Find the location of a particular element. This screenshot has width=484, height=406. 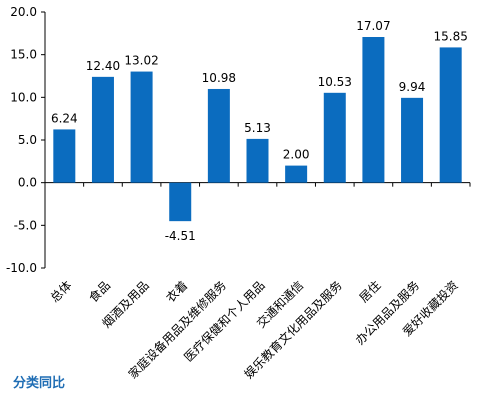

data-label: 12.40 is located at coordinates (103, 66).